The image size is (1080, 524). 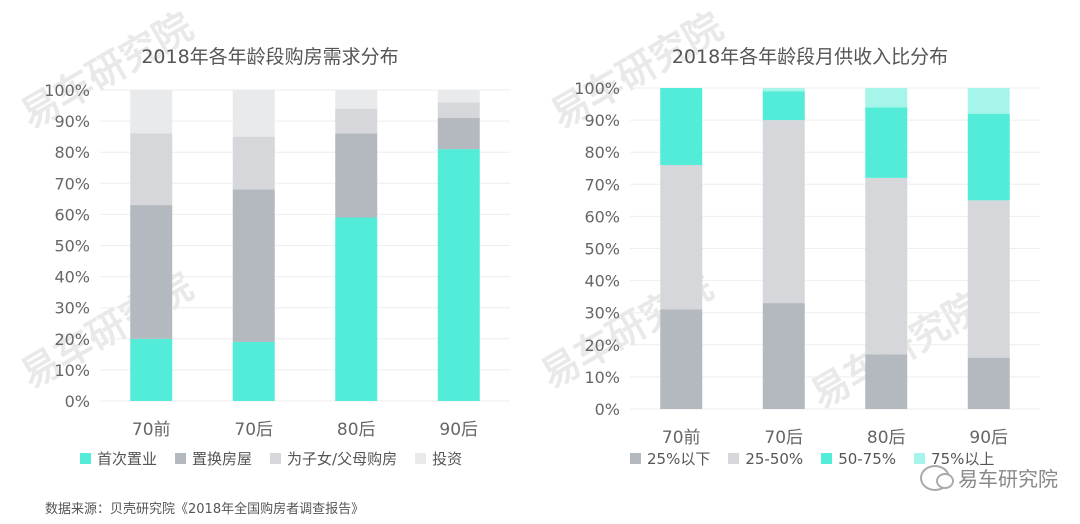 I want to click on legend-label: 25%以下, so click(x=679, y=459).